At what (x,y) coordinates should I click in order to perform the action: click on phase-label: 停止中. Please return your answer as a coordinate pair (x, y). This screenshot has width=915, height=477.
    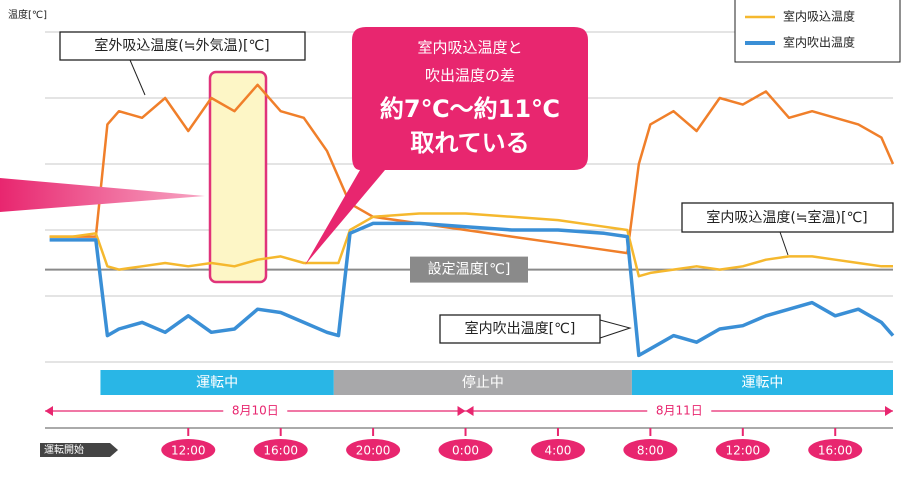
    Looking at the image, I should click on (483, 382).